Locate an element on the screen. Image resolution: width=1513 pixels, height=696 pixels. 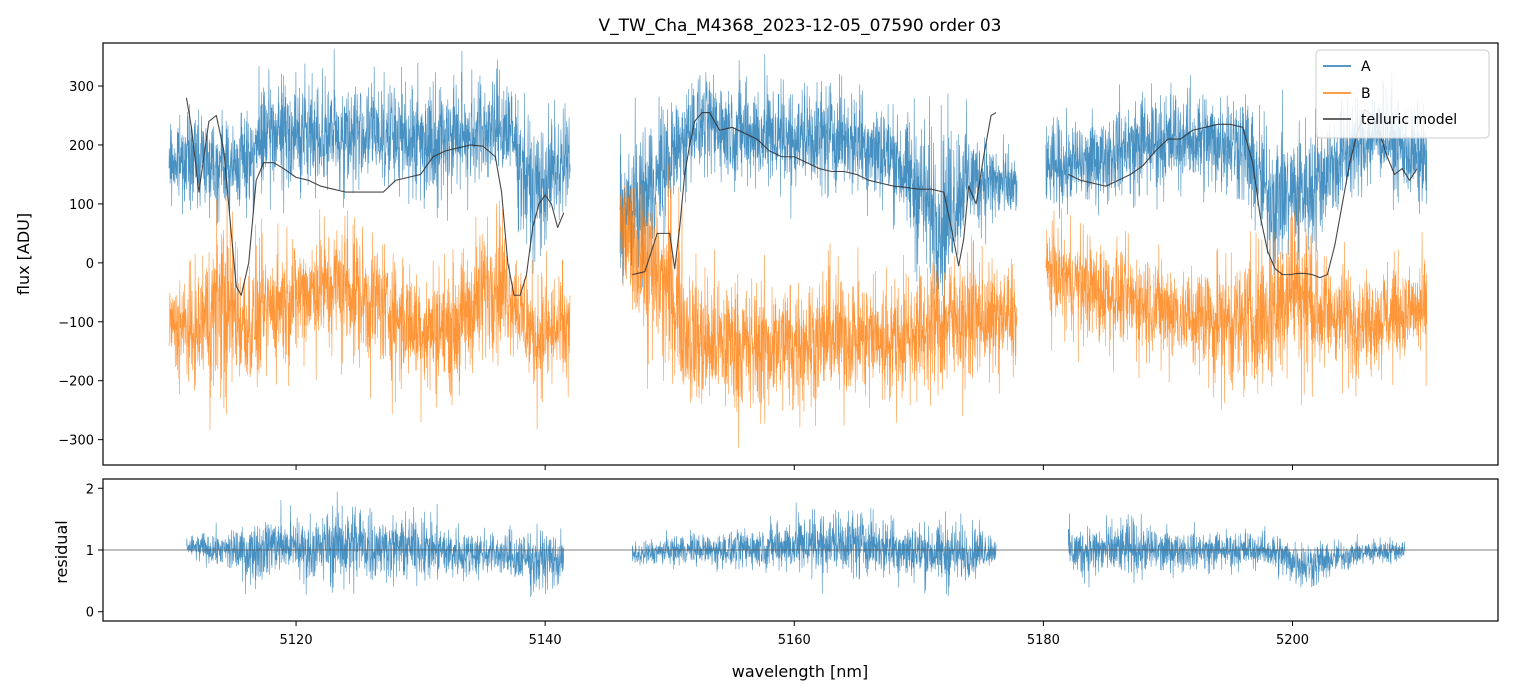
x-tick-label: 5180 is located at coordinates (1043, 640).